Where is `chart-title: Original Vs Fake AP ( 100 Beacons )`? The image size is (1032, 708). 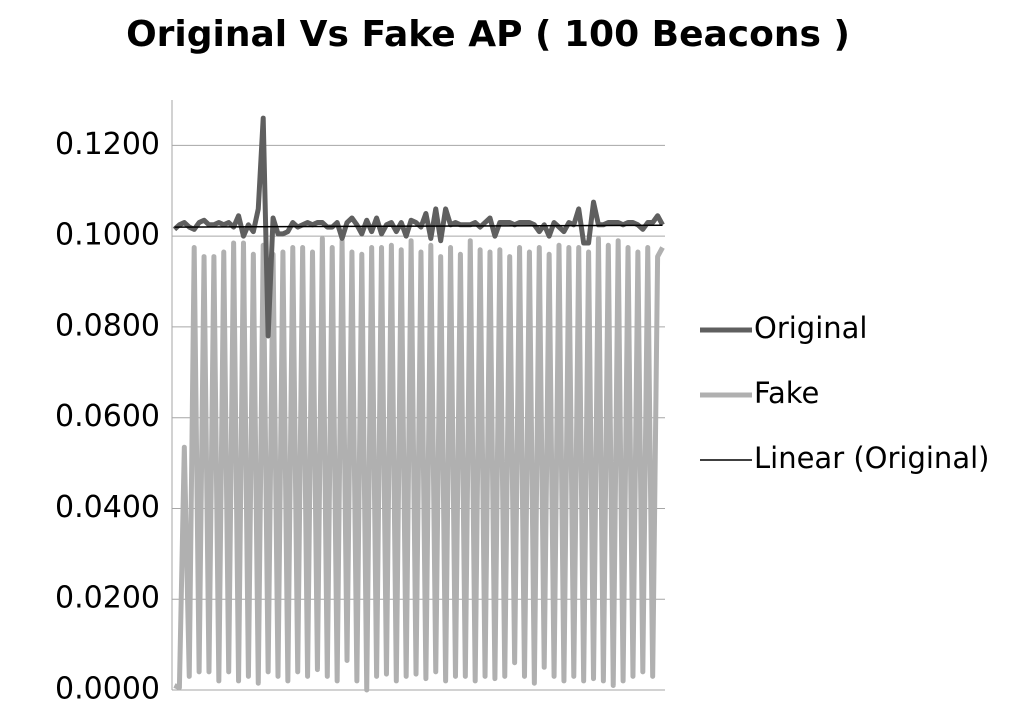
chart-title: Original Vs Fake AP ( 100 Beacons ) is located at coordinates (488, 34).